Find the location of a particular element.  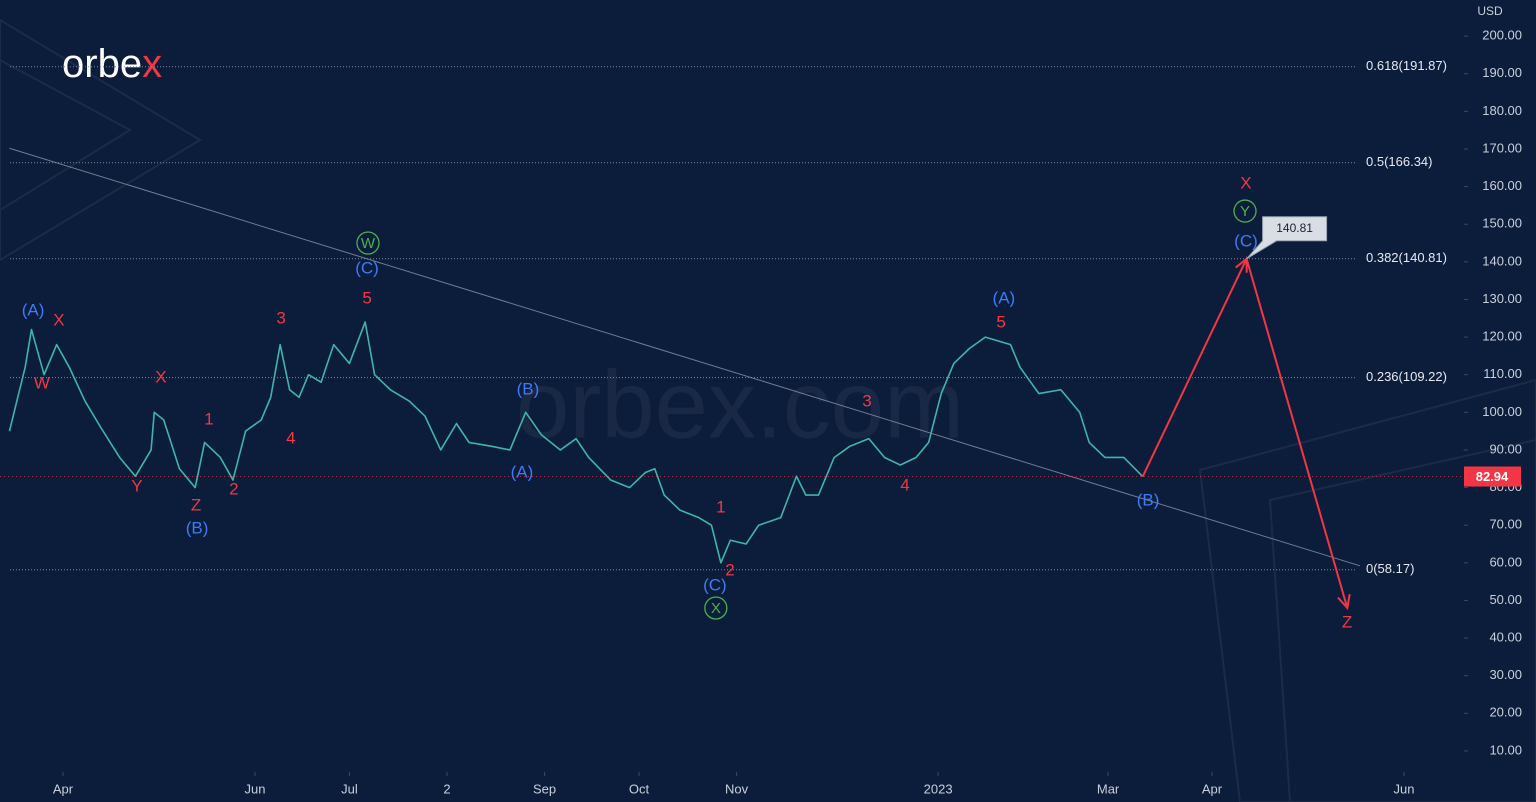

x-tick-label: Mar is located at coordinates (1108, 788).